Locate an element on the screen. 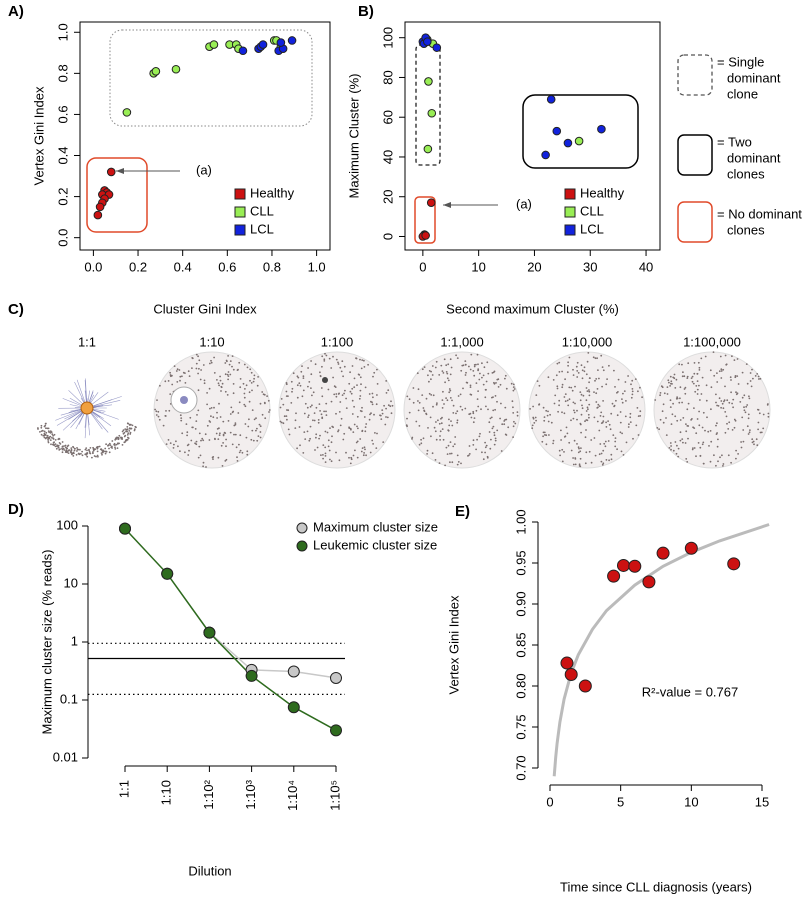 This screenshot has height=900, width=810. x-tick-label: 10 is located at coordinates (691, 801).